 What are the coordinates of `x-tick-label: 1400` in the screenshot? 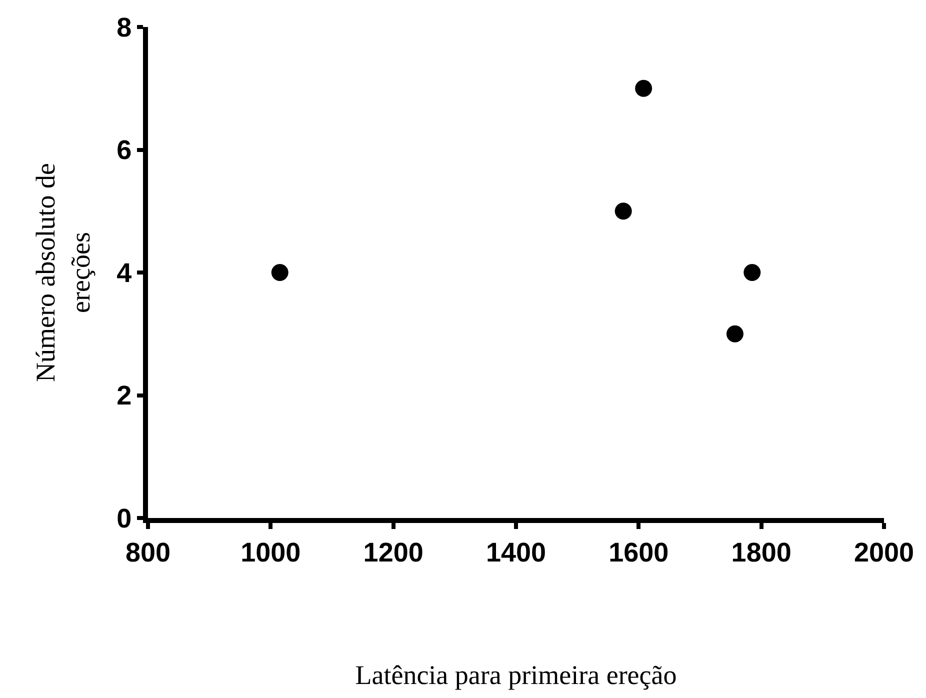 It's located at (516, 552).